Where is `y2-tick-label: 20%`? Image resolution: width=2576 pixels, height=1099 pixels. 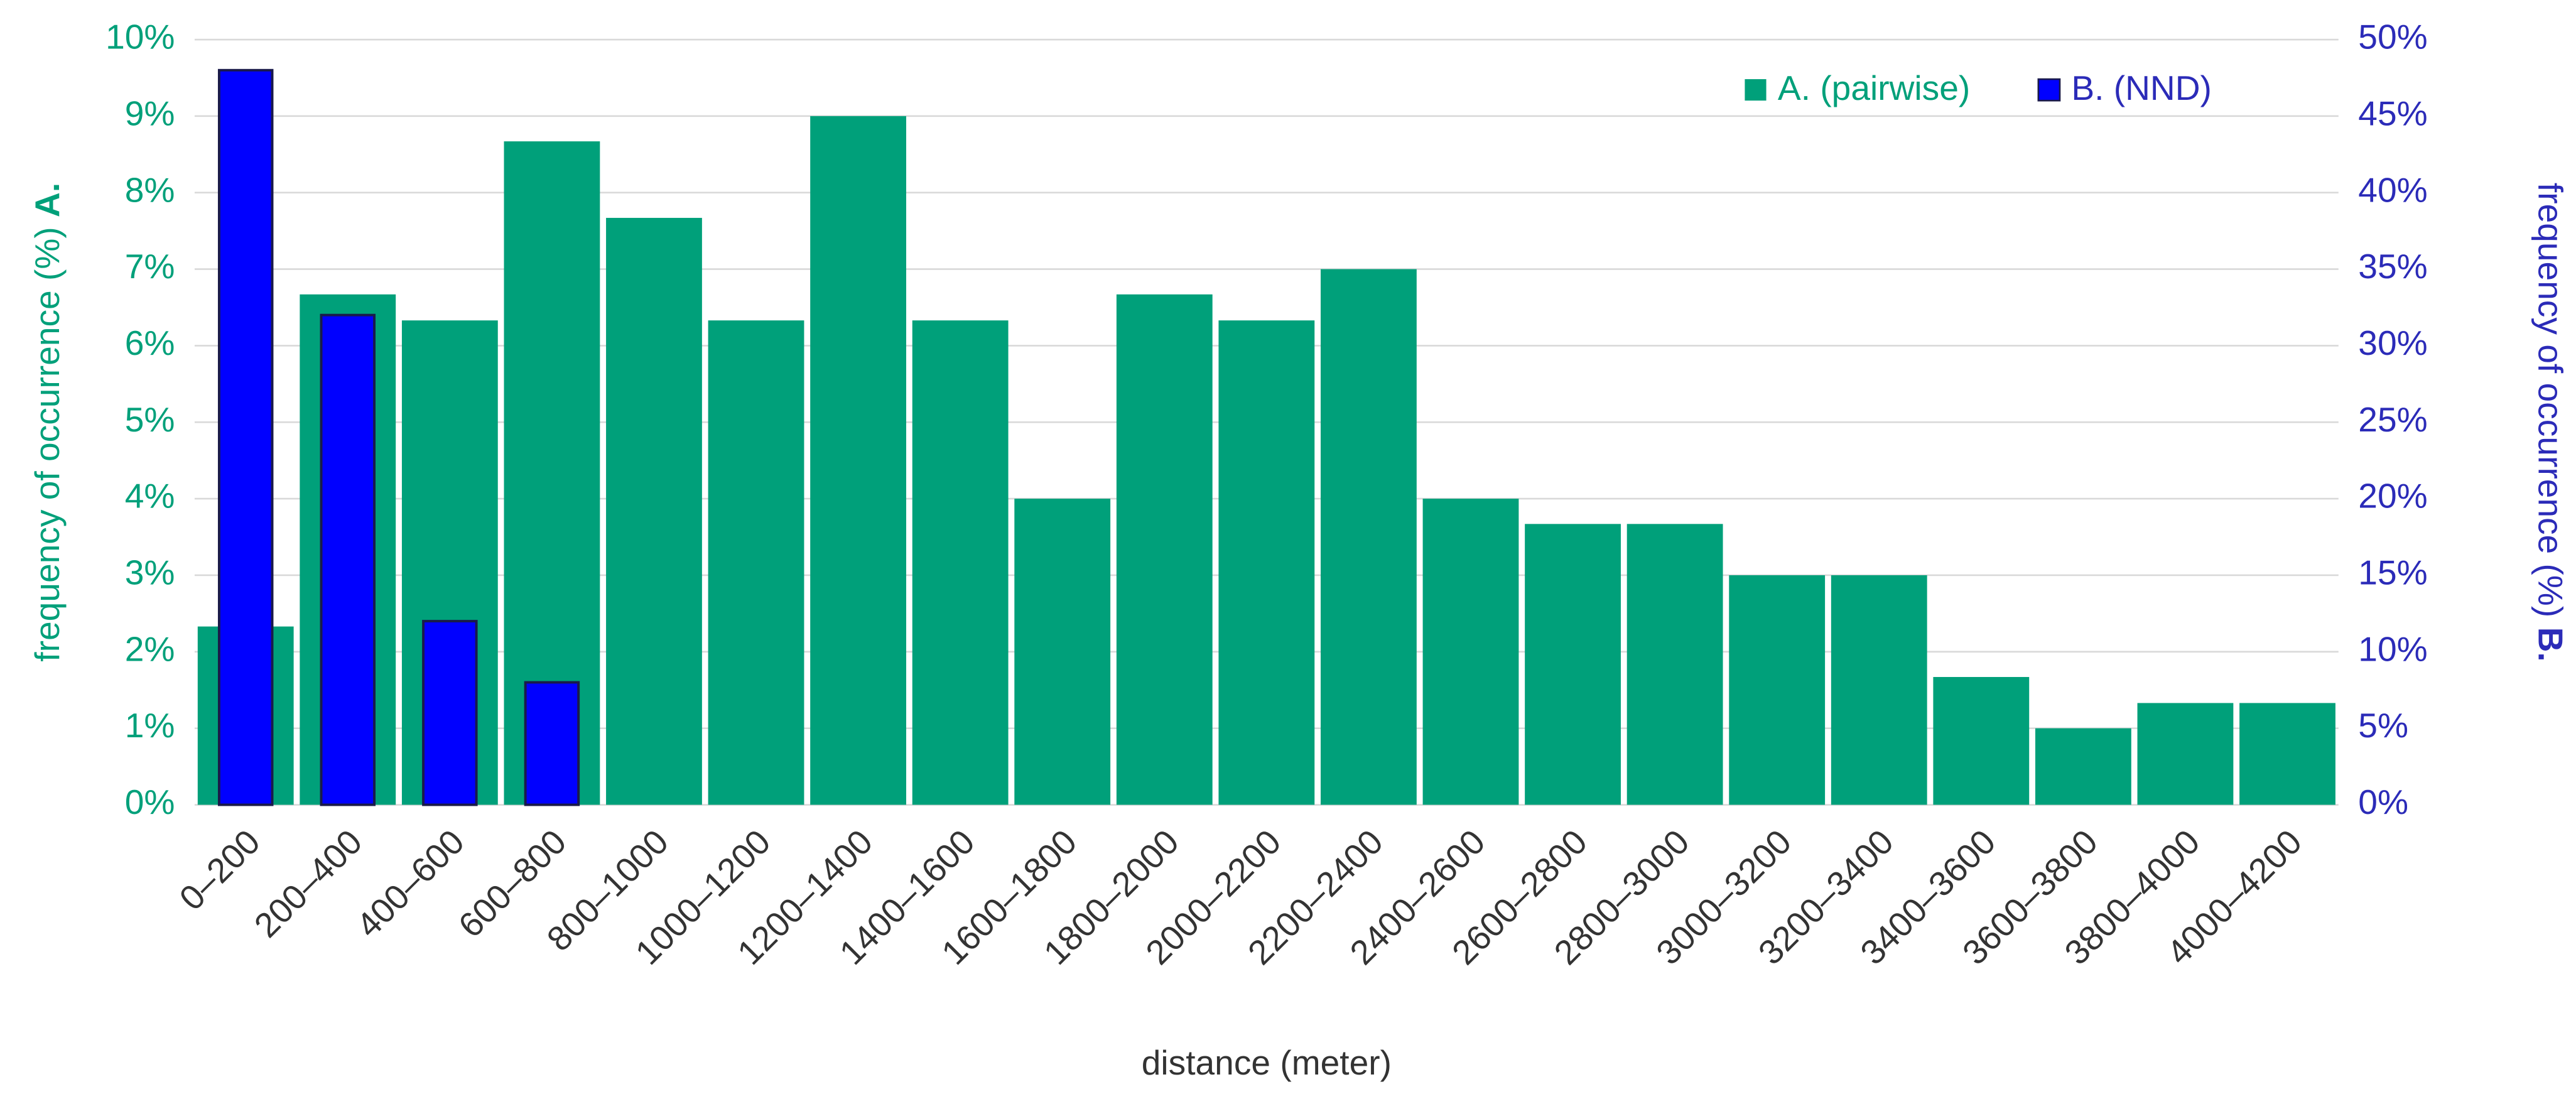 y2-tick-label: 20% is located at coordinates (2392, 496).